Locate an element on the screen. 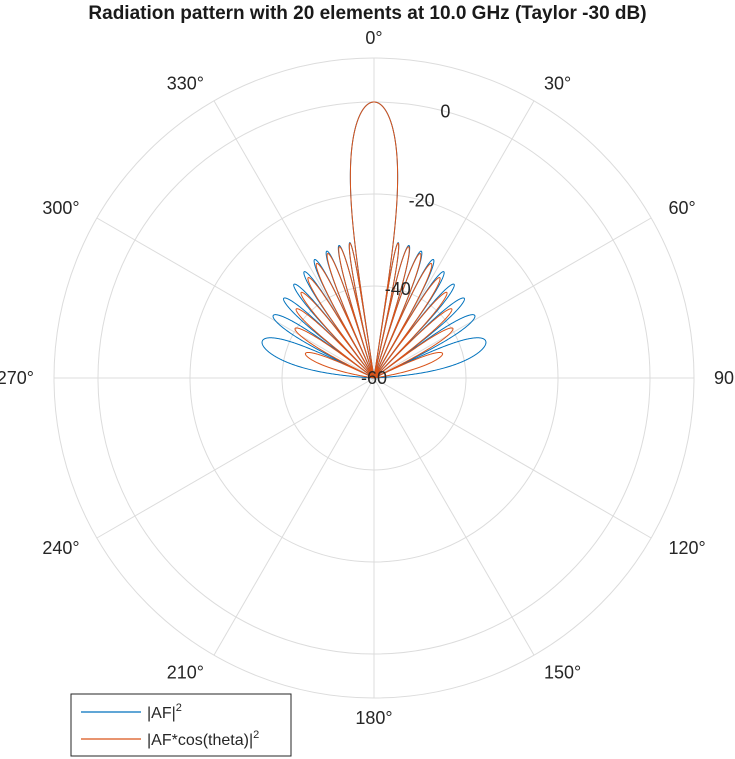 The image size is (735, 759). legend: |AF|2 |AF*cos(theta)|2 is located at coordinates (181, 725).